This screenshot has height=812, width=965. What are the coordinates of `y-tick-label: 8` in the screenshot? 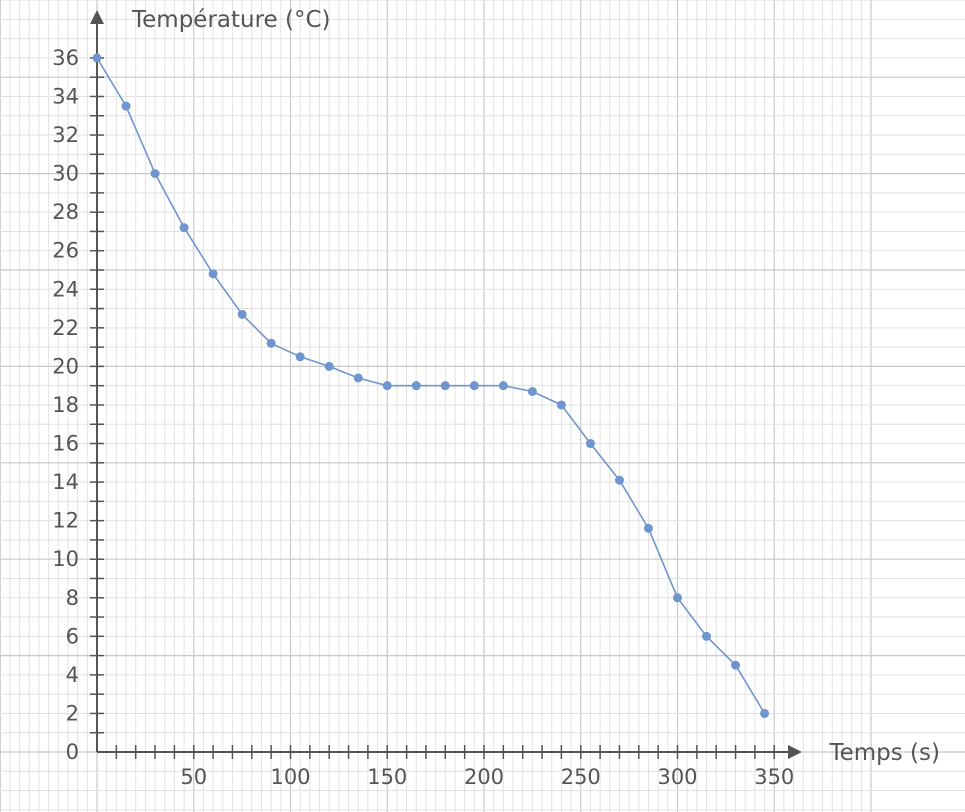 It's located at (72, 598).